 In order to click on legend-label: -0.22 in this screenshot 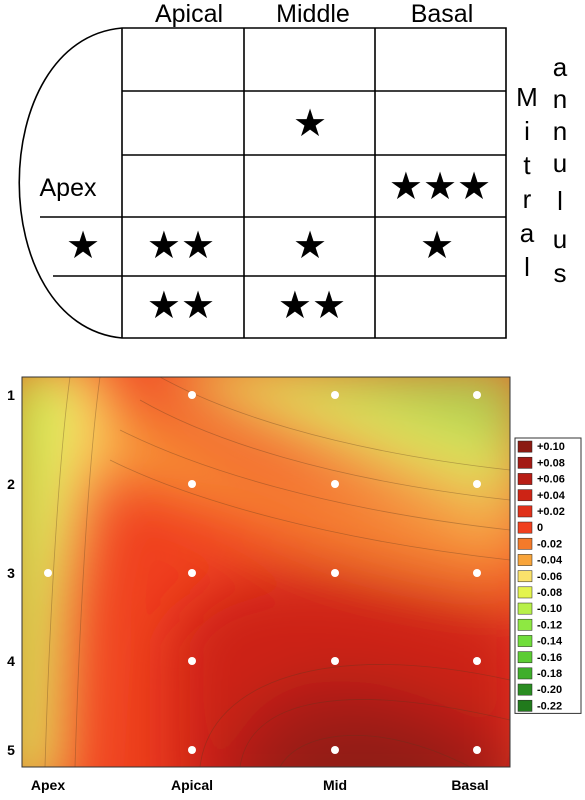, I will do `click(549, 706)`.